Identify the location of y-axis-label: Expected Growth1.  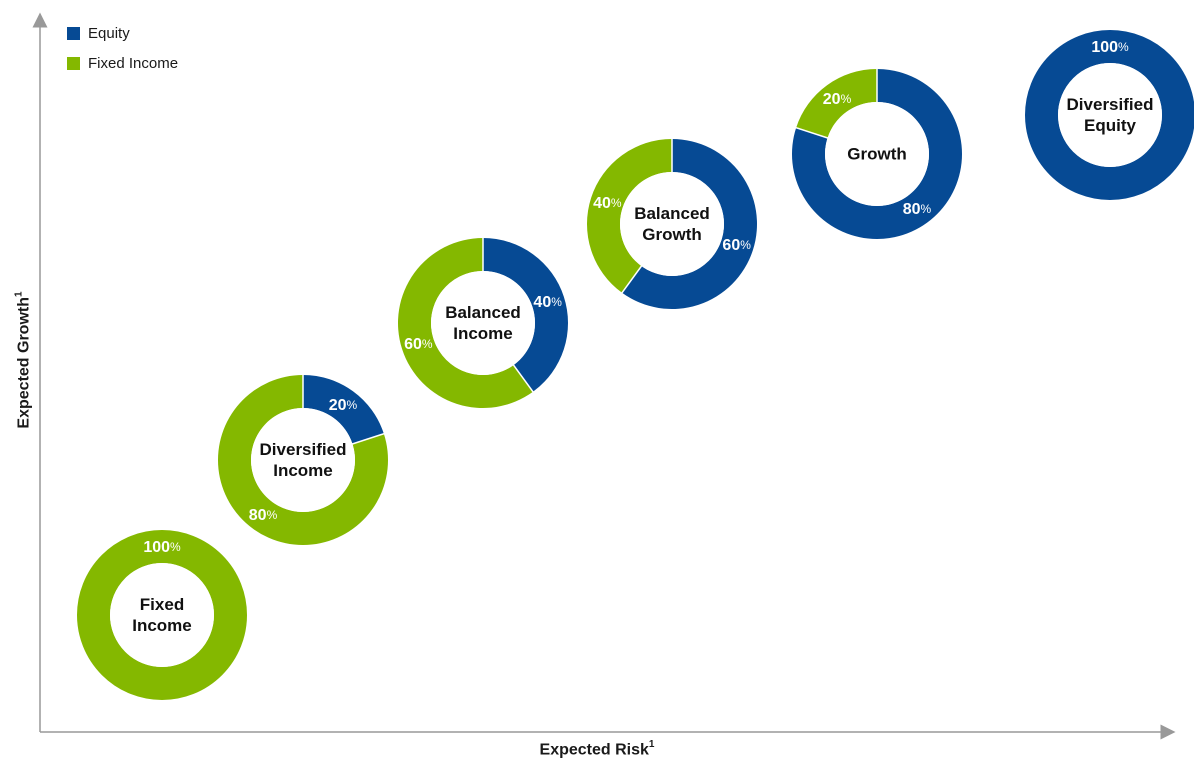
(23, 360).